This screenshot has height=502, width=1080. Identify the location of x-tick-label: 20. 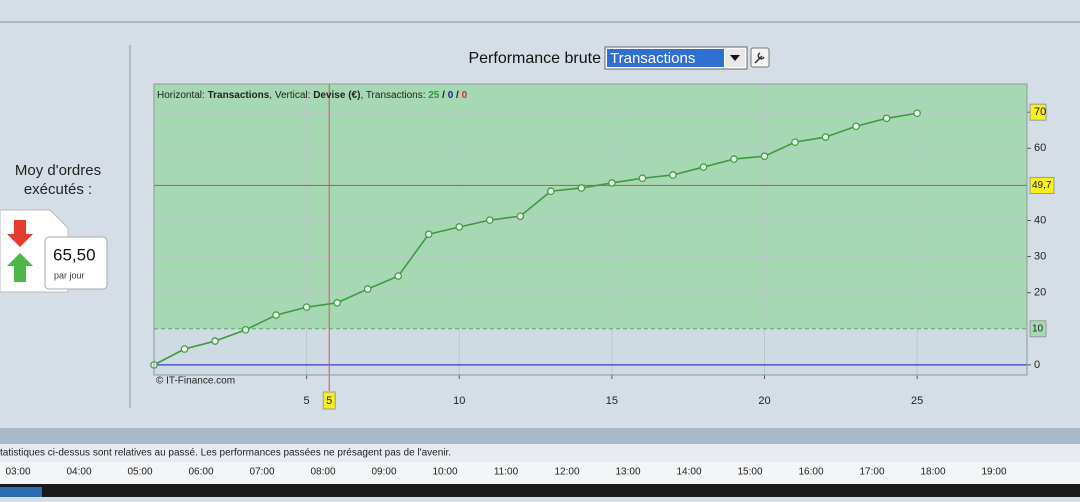
(764, 401).